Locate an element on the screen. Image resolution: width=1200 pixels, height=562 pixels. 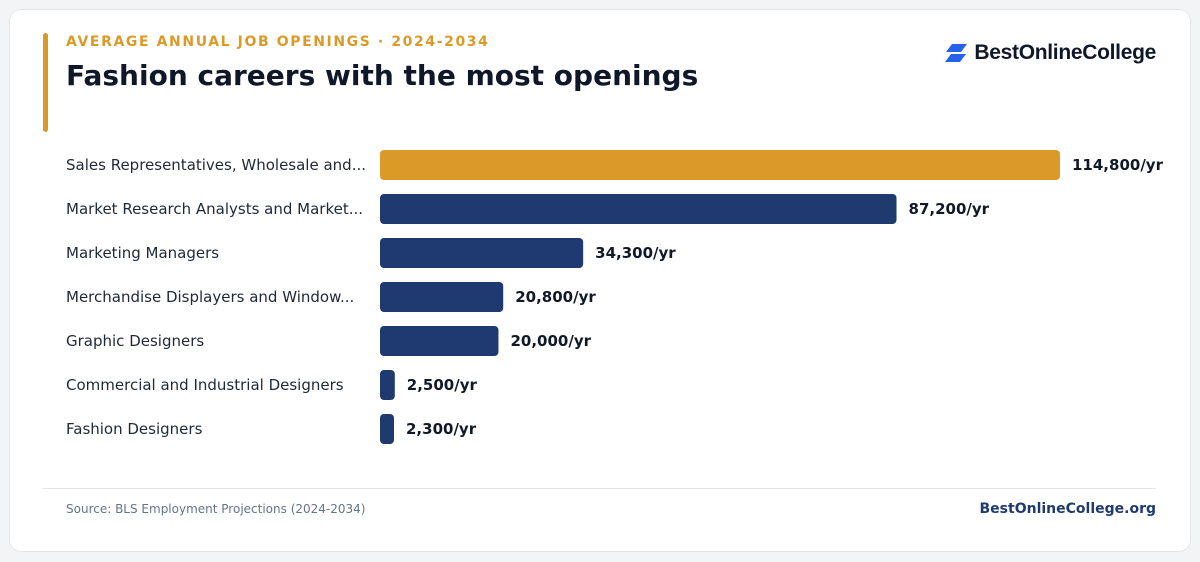
value-label: 2,500/yr is located at coordinates (442, 385).